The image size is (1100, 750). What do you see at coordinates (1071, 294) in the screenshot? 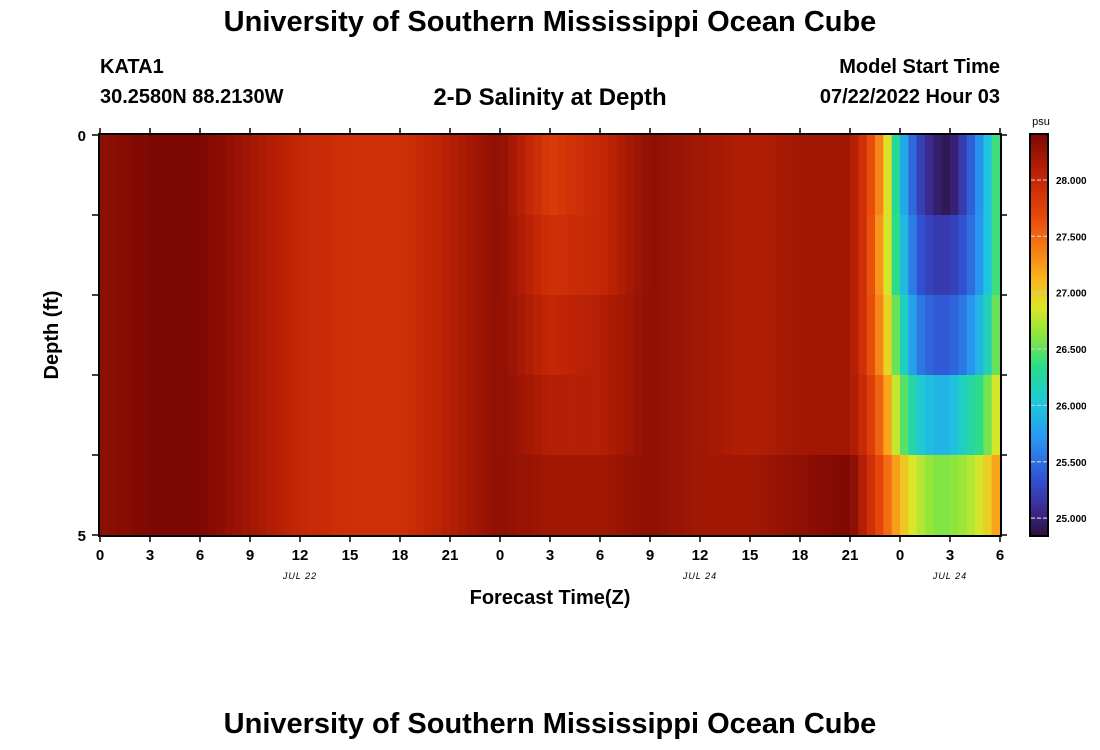
I see `colorbar-tick-label: 27.000` at bounding box center [1071, 294].